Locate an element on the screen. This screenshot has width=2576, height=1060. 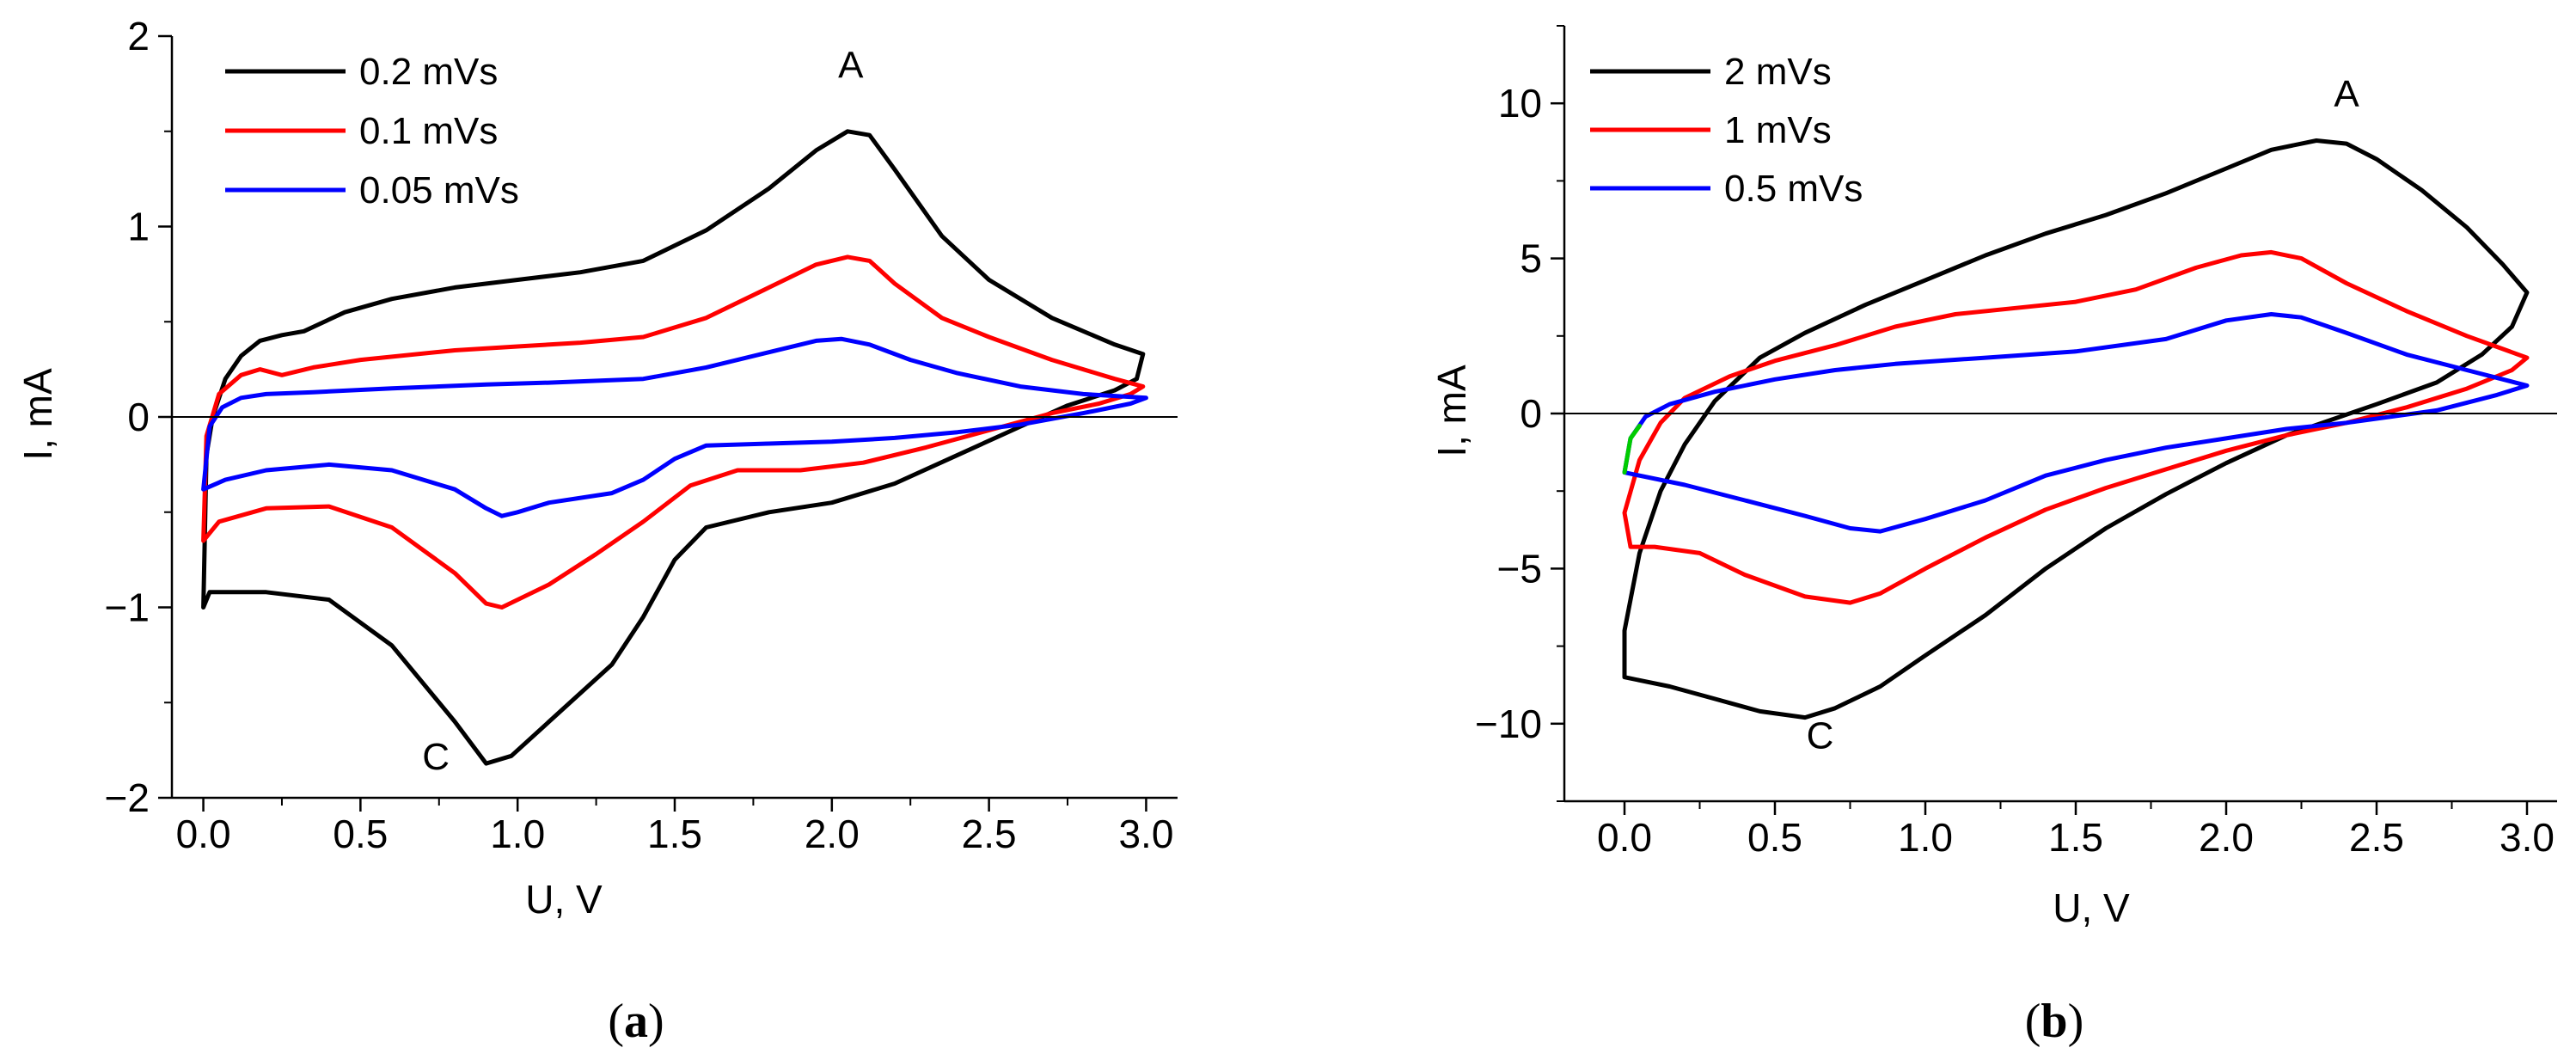
x-tick-label-b-6: 3.0 is located at coordinates (2527, 837).